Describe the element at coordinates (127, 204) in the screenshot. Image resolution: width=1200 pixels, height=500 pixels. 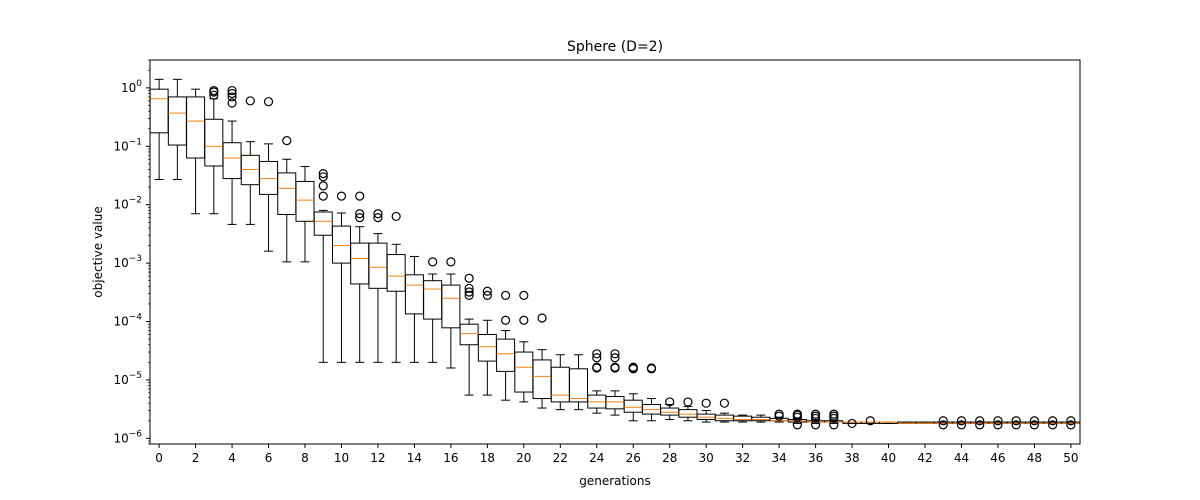
I see `y-tick-label: 10⁻²` at that location.